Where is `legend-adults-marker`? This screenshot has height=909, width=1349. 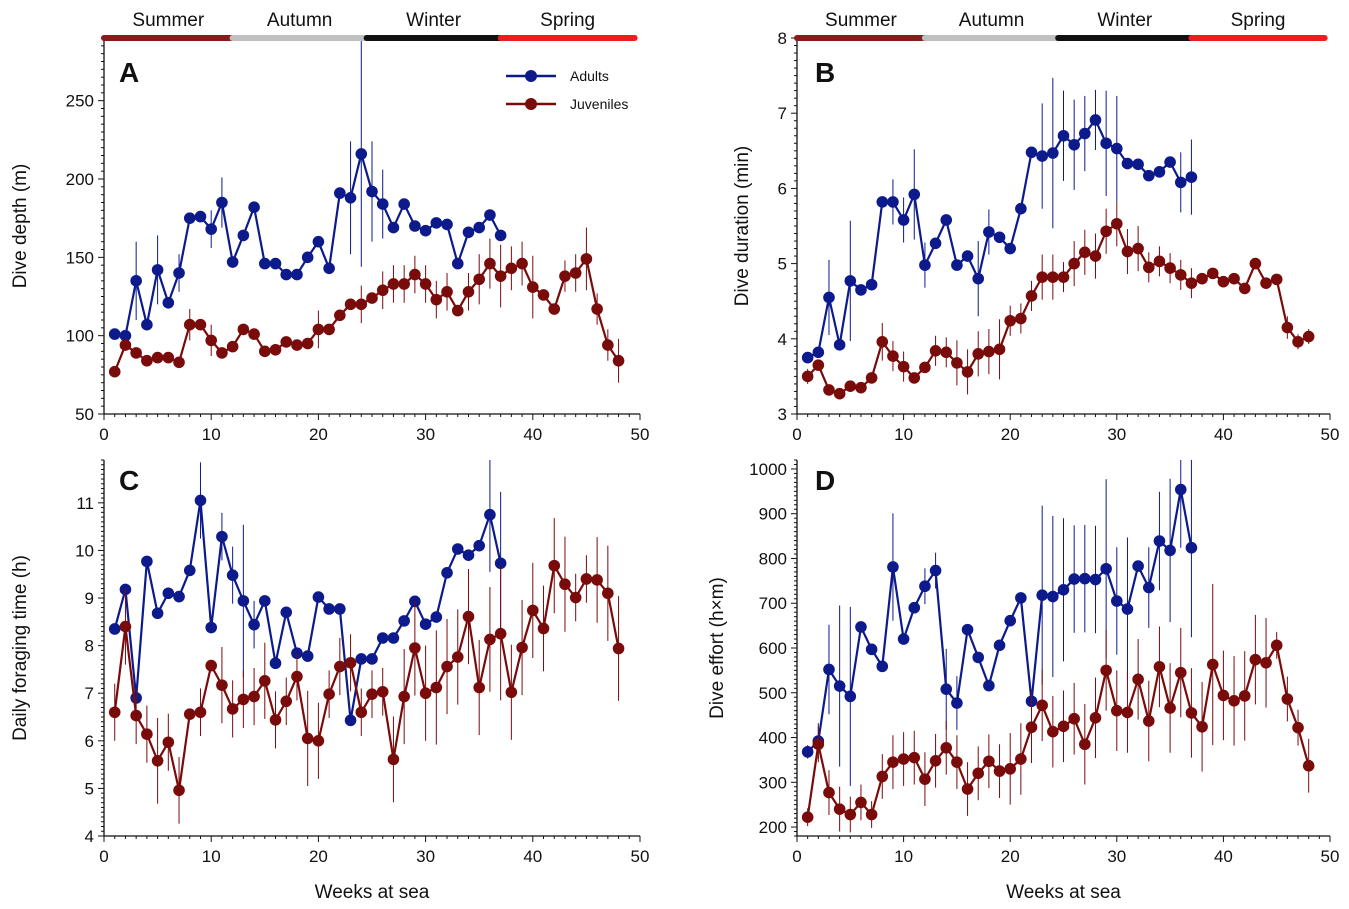 legend-adults-marker is located at coordinates (531, 76).